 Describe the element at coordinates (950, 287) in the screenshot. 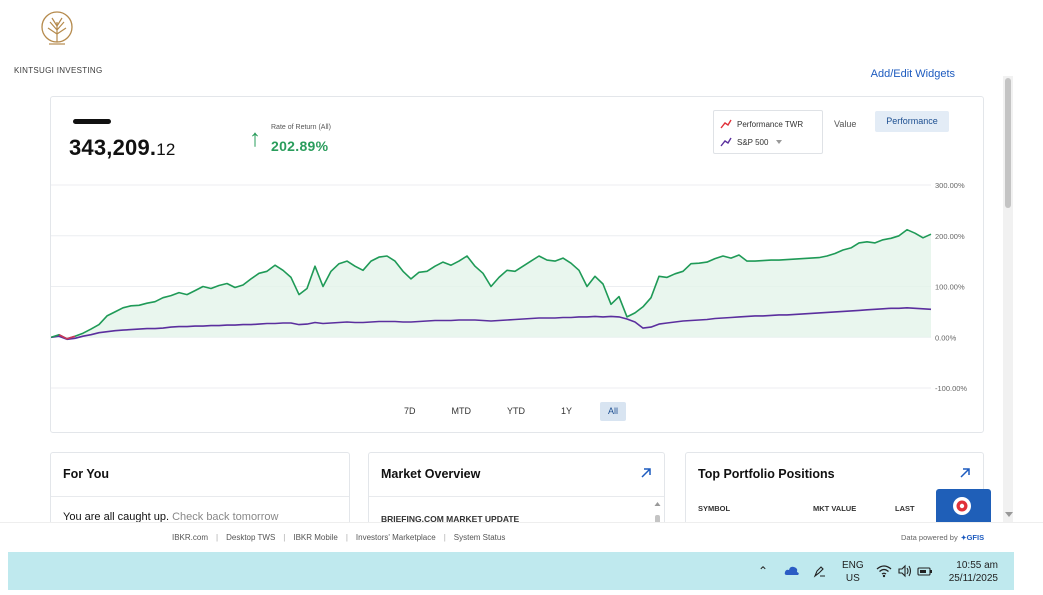

I see `y-tick-label: 100.00%` at that location.